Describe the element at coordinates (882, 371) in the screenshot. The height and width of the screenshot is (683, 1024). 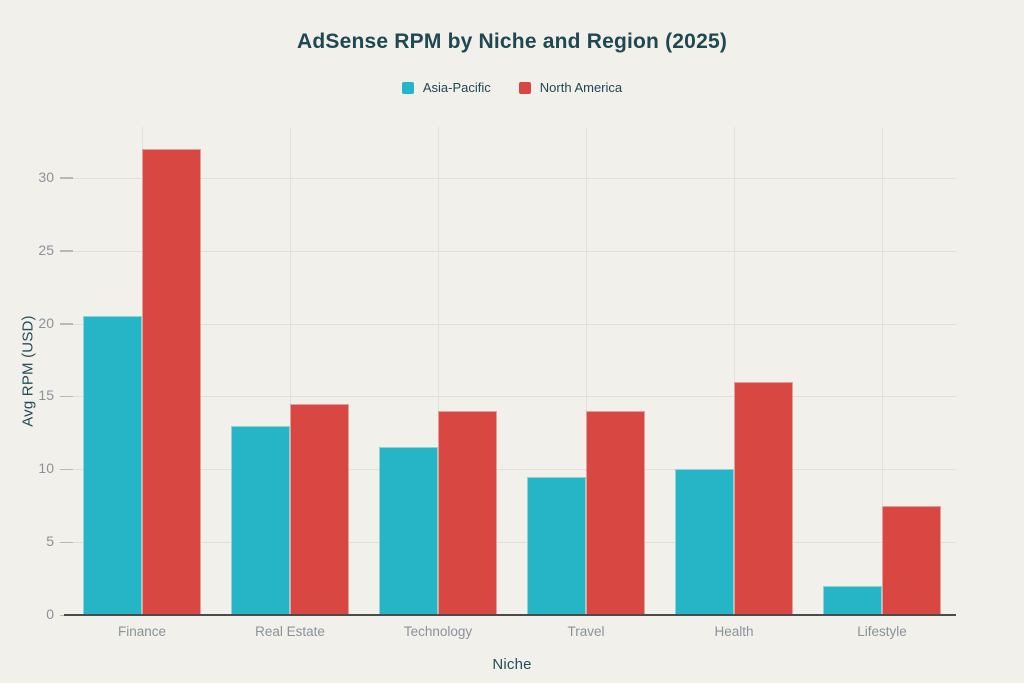
I see `gridline-vertical-lifestyle` at that location.